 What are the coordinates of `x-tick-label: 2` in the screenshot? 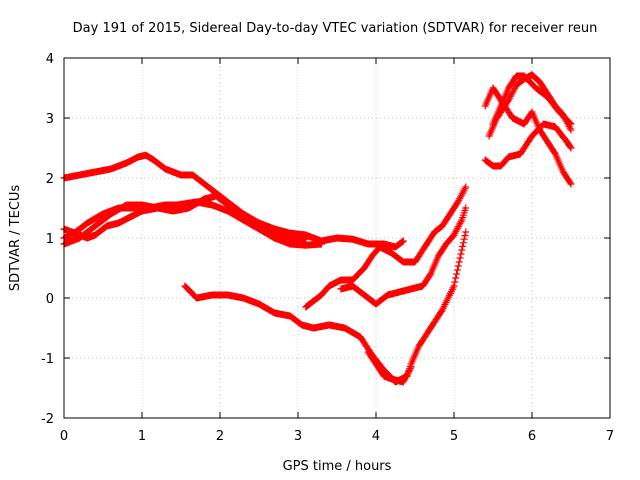 It's located at (220, 436).